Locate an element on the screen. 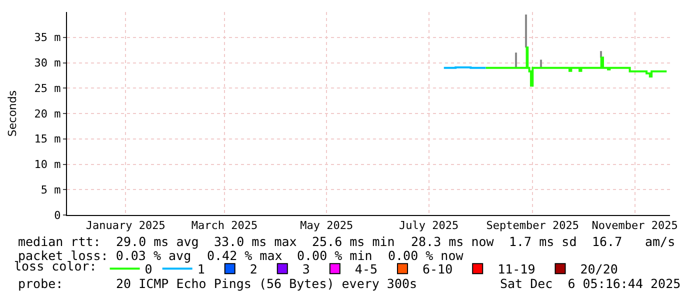 The width and height of the screenshot is (697, 297). y-tick-label: 35 m is located at coordinates (48, 37).